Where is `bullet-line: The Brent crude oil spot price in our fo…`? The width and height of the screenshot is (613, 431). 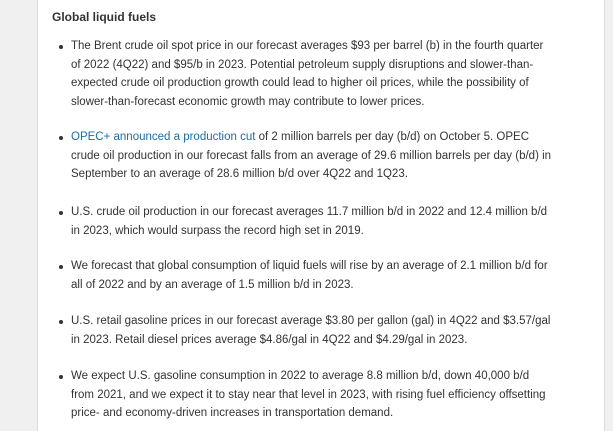
bullet-line: The Brent crude oil spot price in our fo… is located at coordinates (307, 46).